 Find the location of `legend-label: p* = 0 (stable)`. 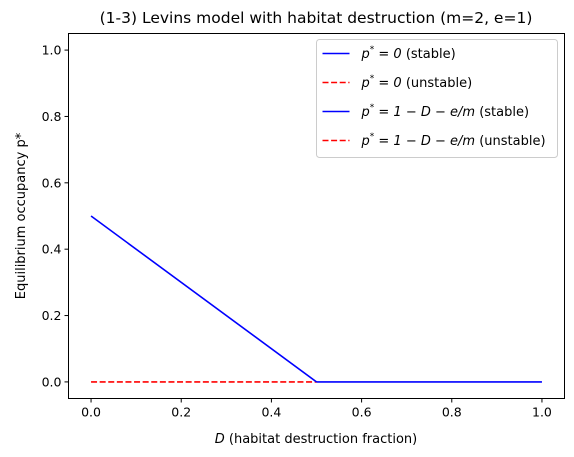

legend-label: p* = 0 (stable) is located at coordinates (408, 53).